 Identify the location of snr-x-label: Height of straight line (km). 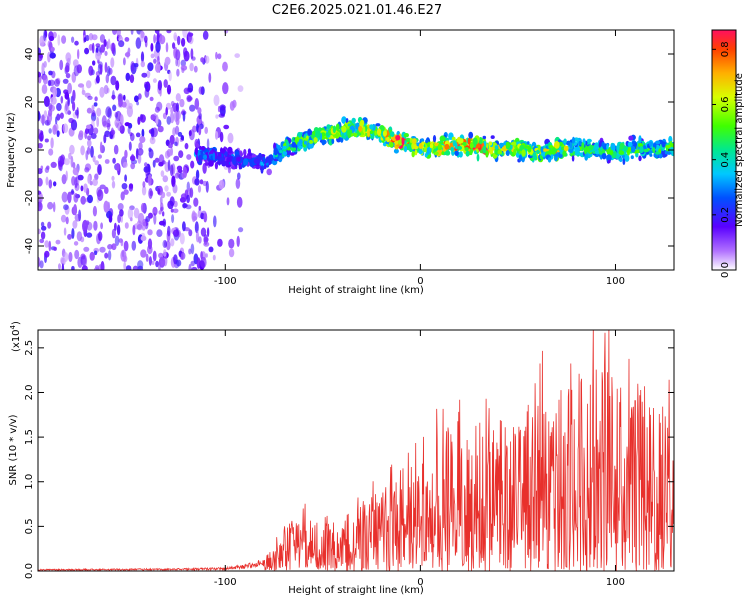
(356, 590).